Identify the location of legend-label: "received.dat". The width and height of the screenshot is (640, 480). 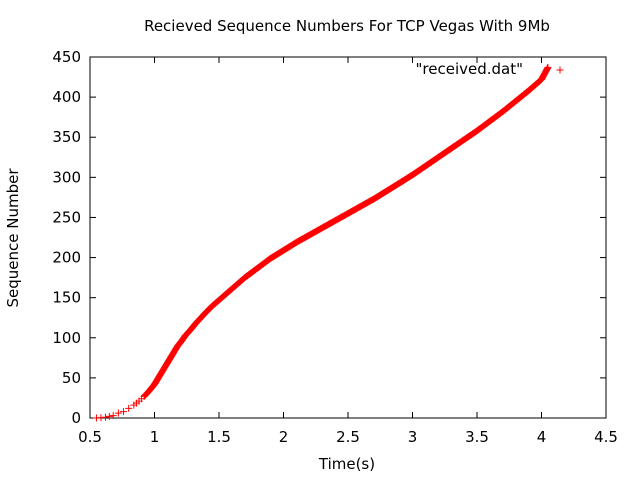
(470, 69).